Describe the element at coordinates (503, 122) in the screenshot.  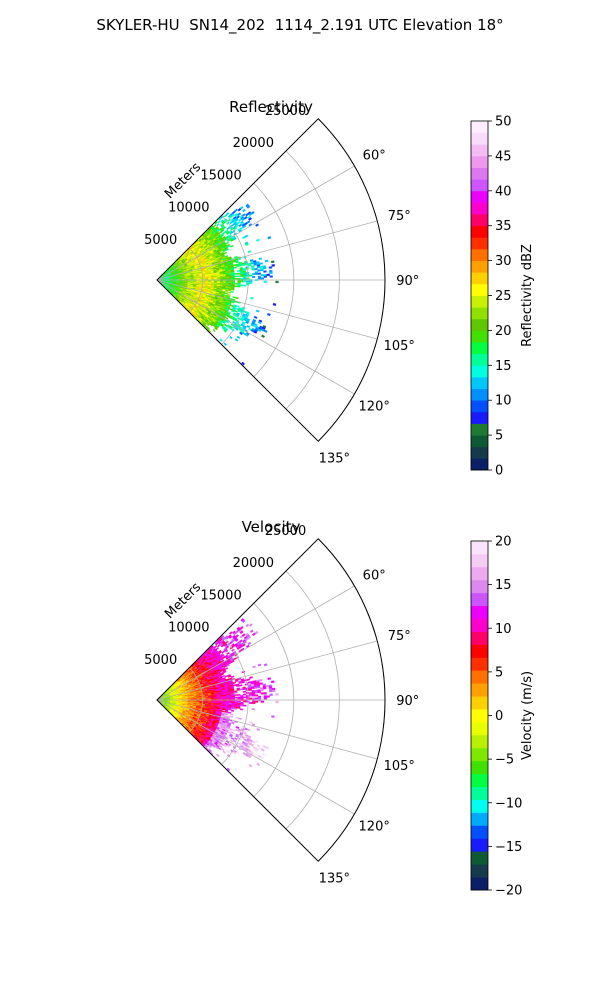
I see `colorbar-tick-label: 50` at that location.